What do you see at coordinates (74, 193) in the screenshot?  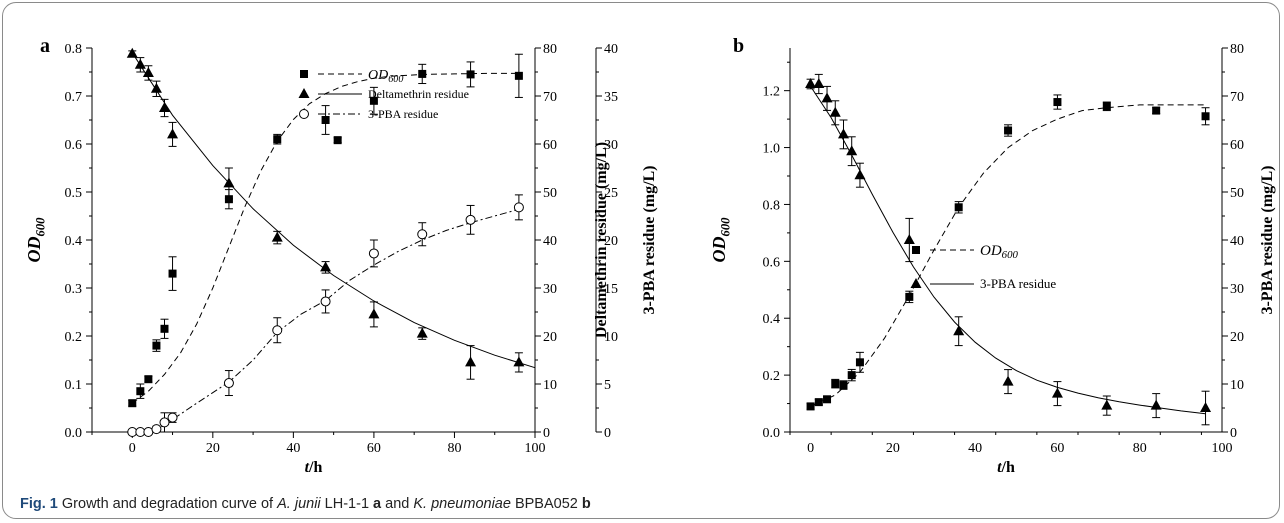 I see `y-tick-label: 0.5` at bounding box center [74, 193].